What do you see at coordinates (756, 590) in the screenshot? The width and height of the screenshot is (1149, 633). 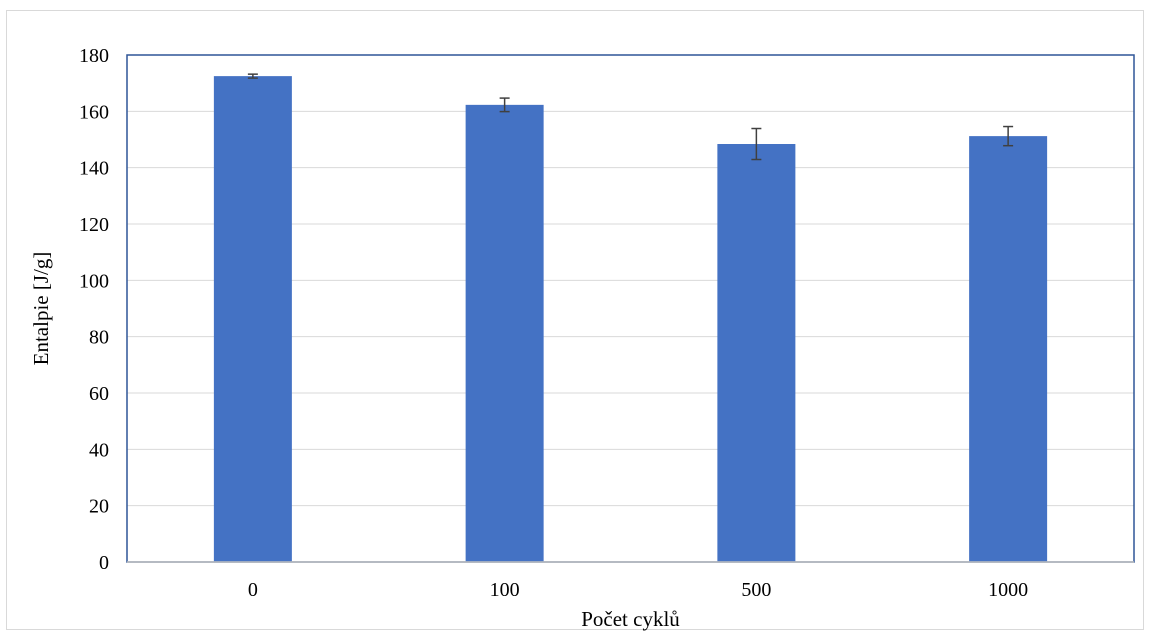 I see `x-tick-label: 500` at bounding box center [756, 590].